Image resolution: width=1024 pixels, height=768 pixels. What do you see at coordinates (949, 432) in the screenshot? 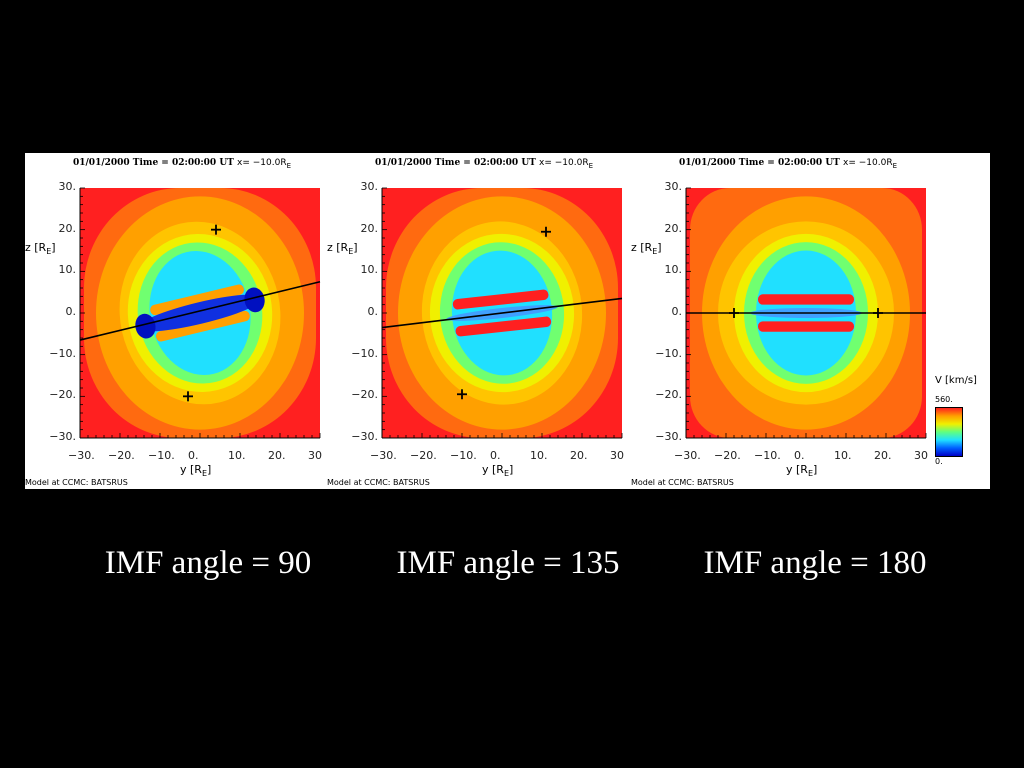
I see `colorbar-gradient` at bounding box center [949, 432].